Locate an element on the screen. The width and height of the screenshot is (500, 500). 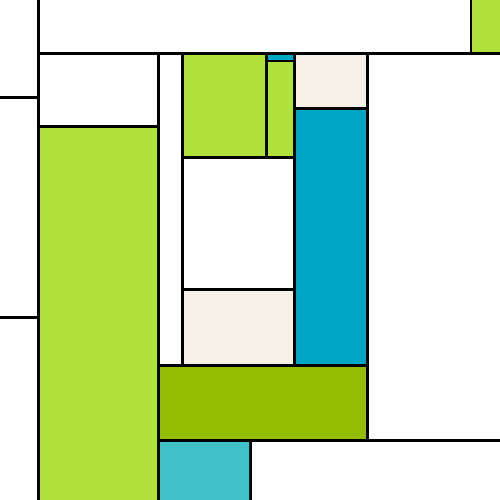
lime-block-upper-middle is located at coordinates (225, 106).